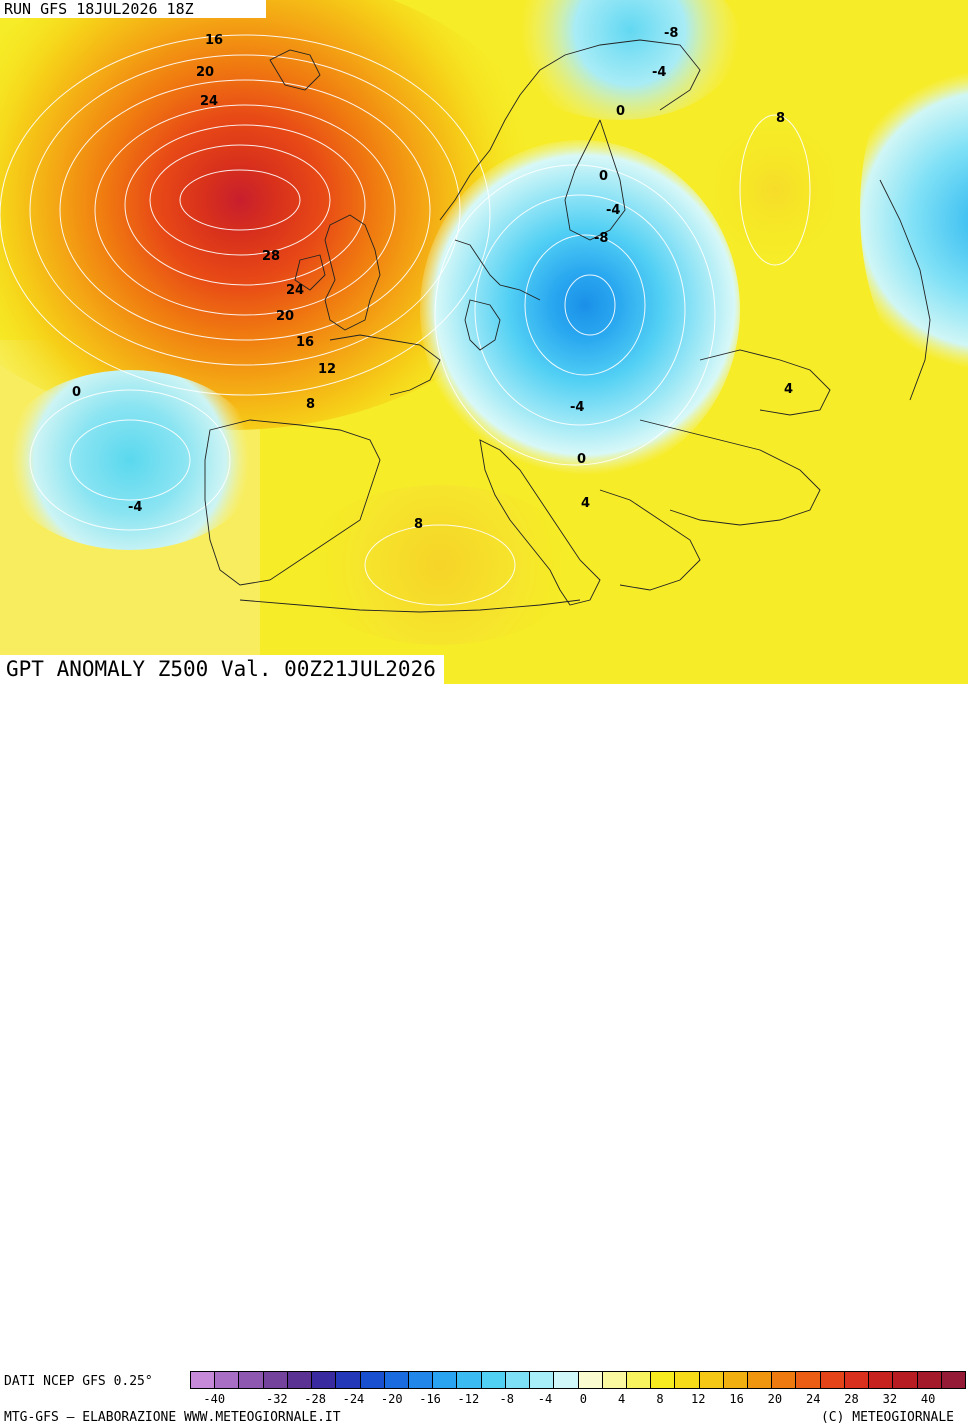  I want to click on color-scale-tick: -8, so click(506, 1399).